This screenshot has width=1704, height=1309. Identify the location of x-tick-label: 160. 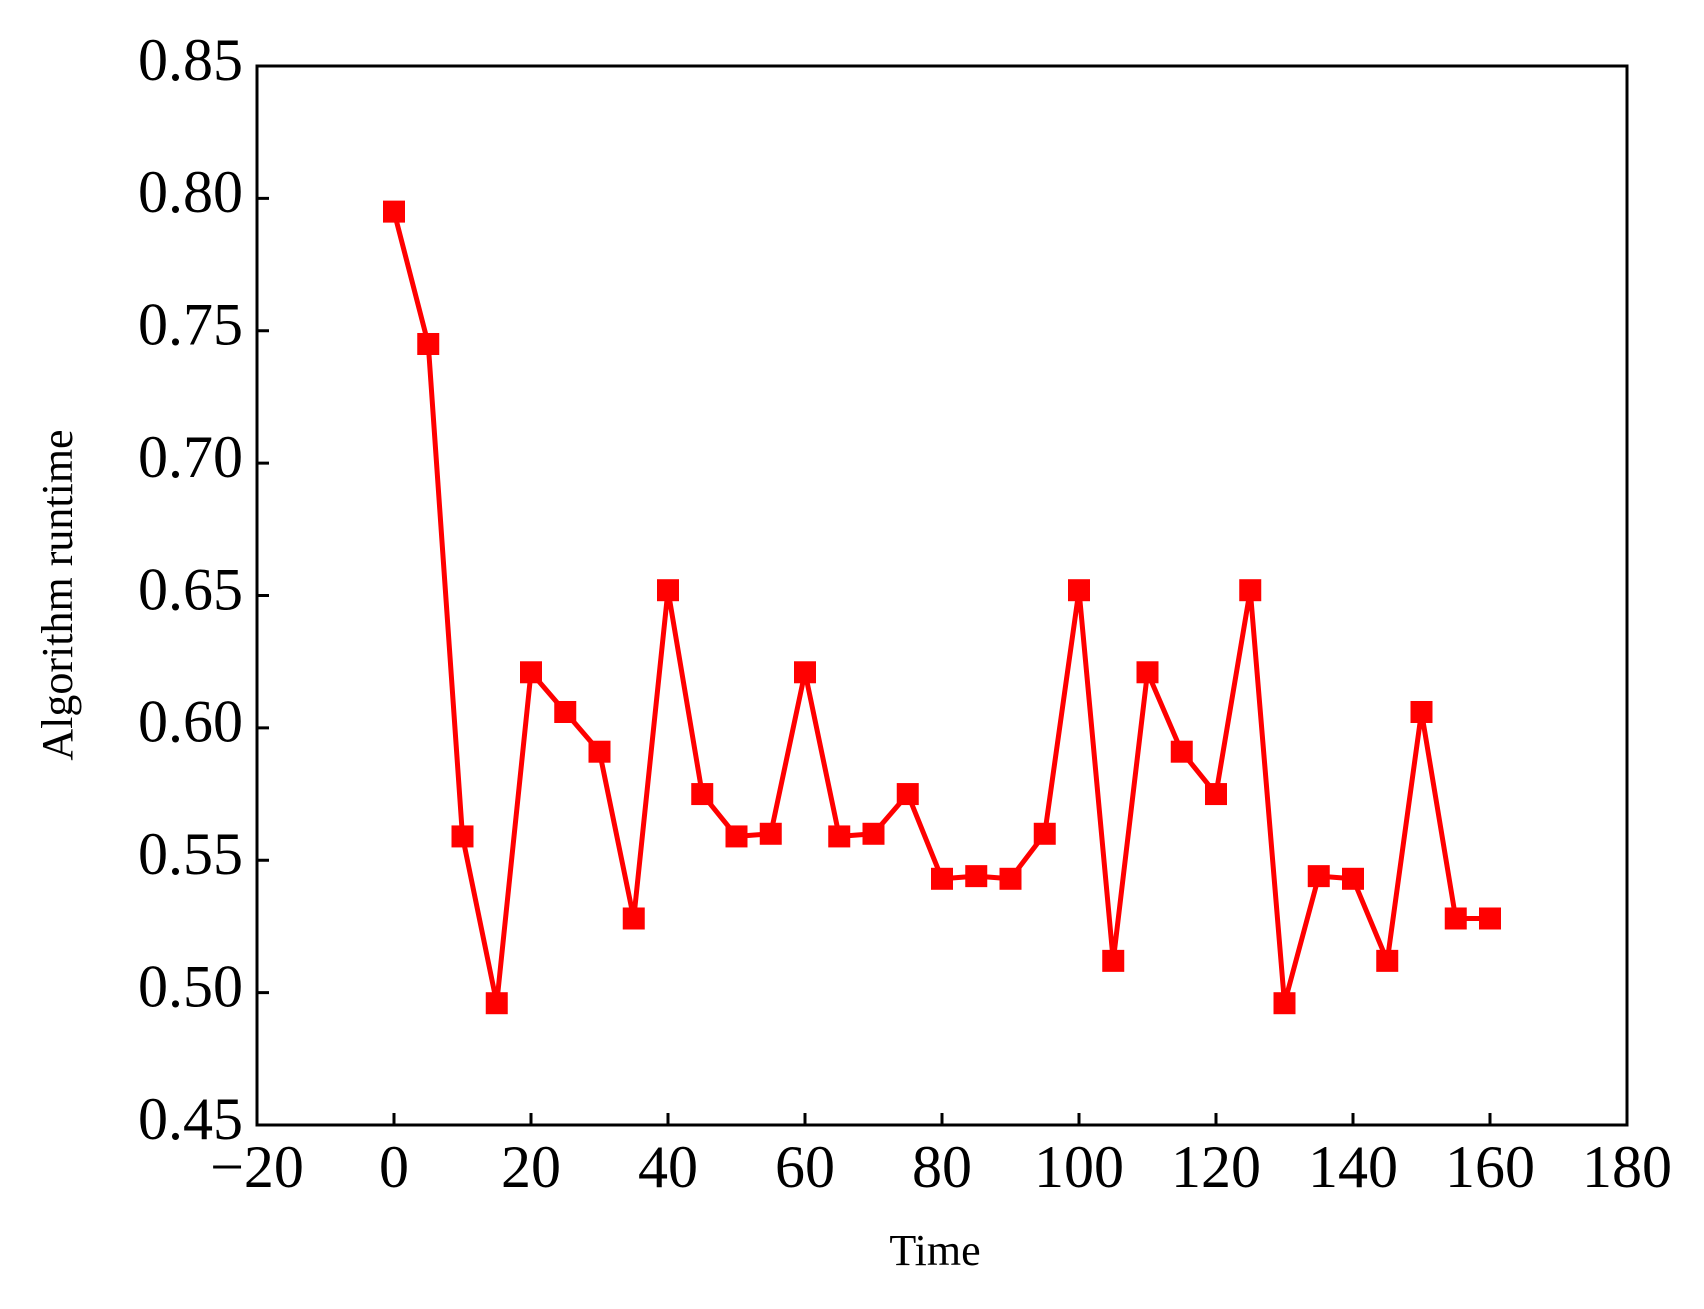
(1490, 1167).